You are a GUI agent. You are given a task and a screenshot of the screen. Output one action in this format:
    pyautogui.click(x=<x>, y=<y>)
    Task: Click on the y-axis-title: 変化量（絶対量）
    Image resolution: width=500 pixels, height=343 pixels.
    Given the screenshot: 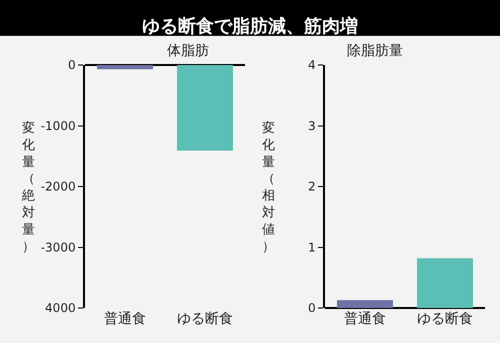 What is the action you would take?
    pyautogui.click(x=28, y=187)
    